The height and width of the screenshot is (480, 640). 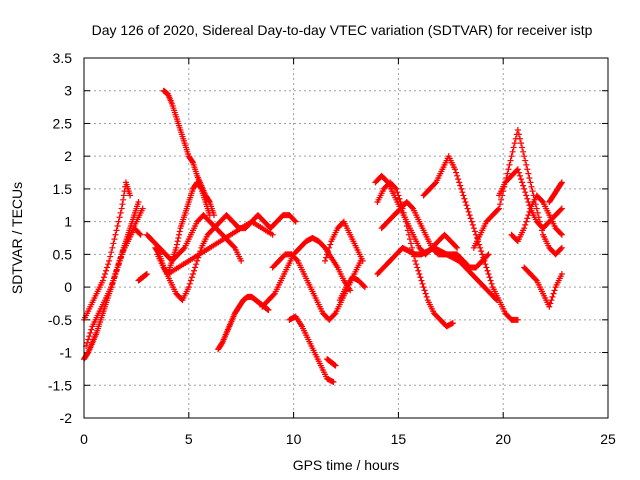 I want to click on y-tick-label: -2, so click(x=66, y=418).